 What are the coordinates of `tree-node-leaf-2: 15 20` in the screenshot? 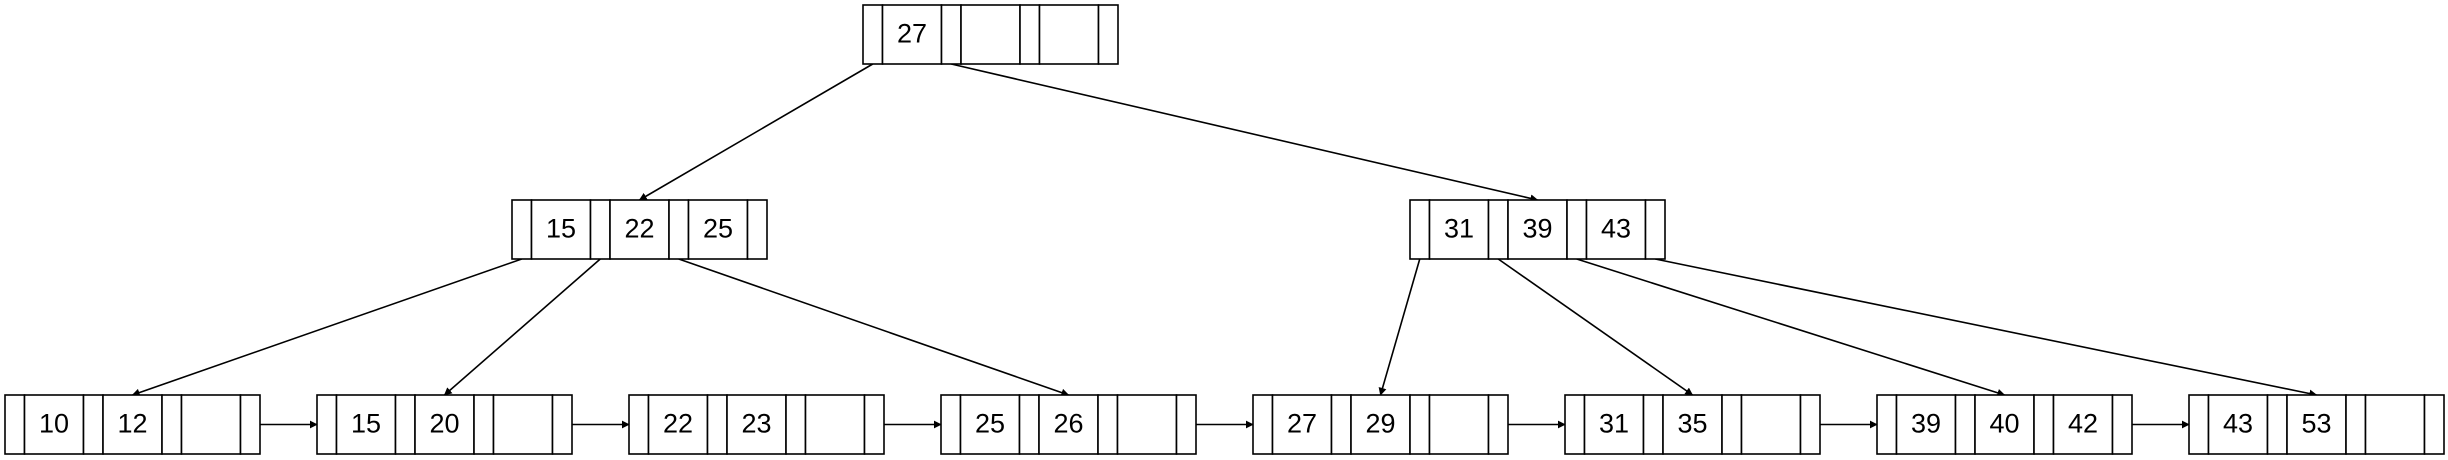 It's located at (444, 424).